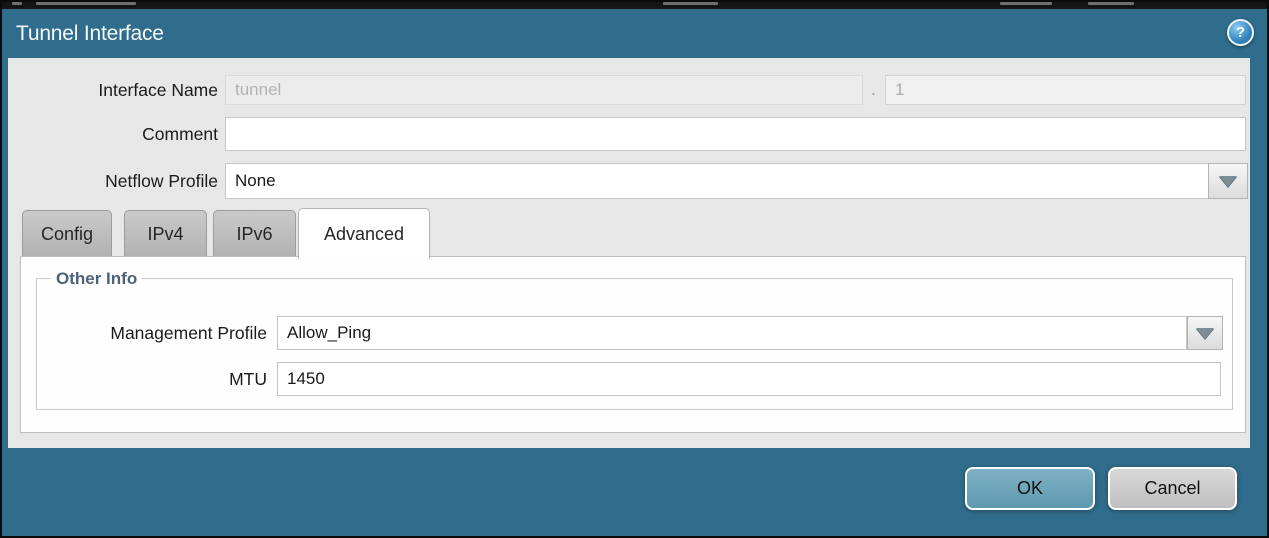 The height and width of the screenshot is (538, 1269). I want to click on other-info-section-title: Other Info, so click(97, 279).